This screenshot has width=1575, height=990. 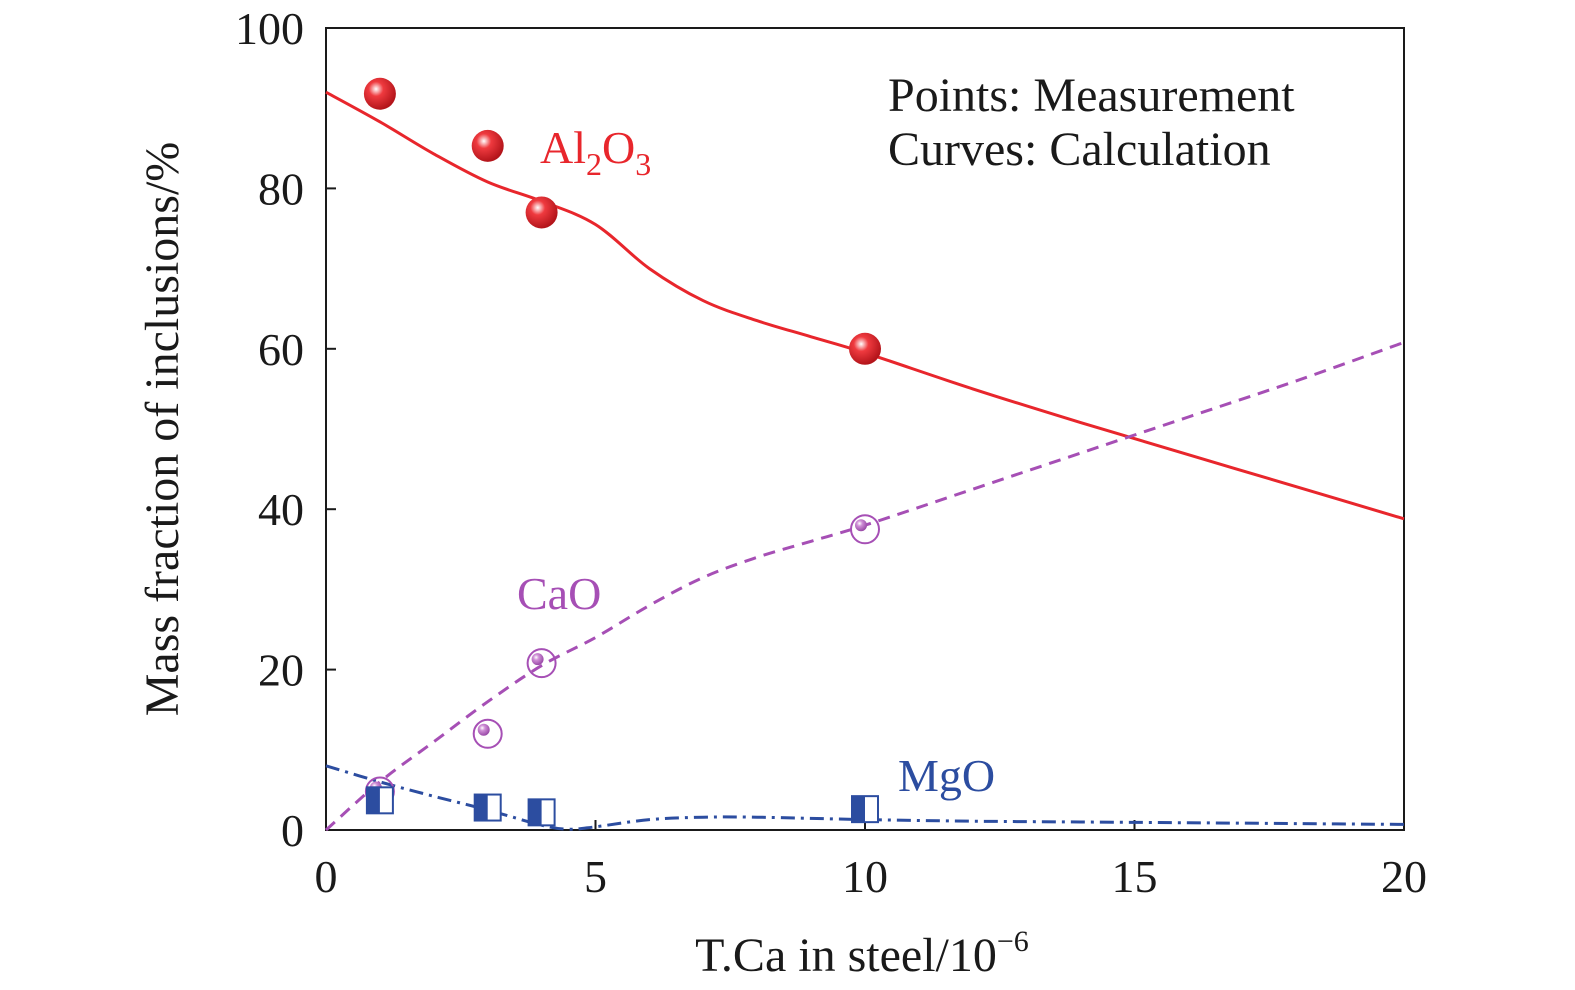 I want to click on x-axis-title: T.Ca in steel/10−6, so click(x=862, y=953).